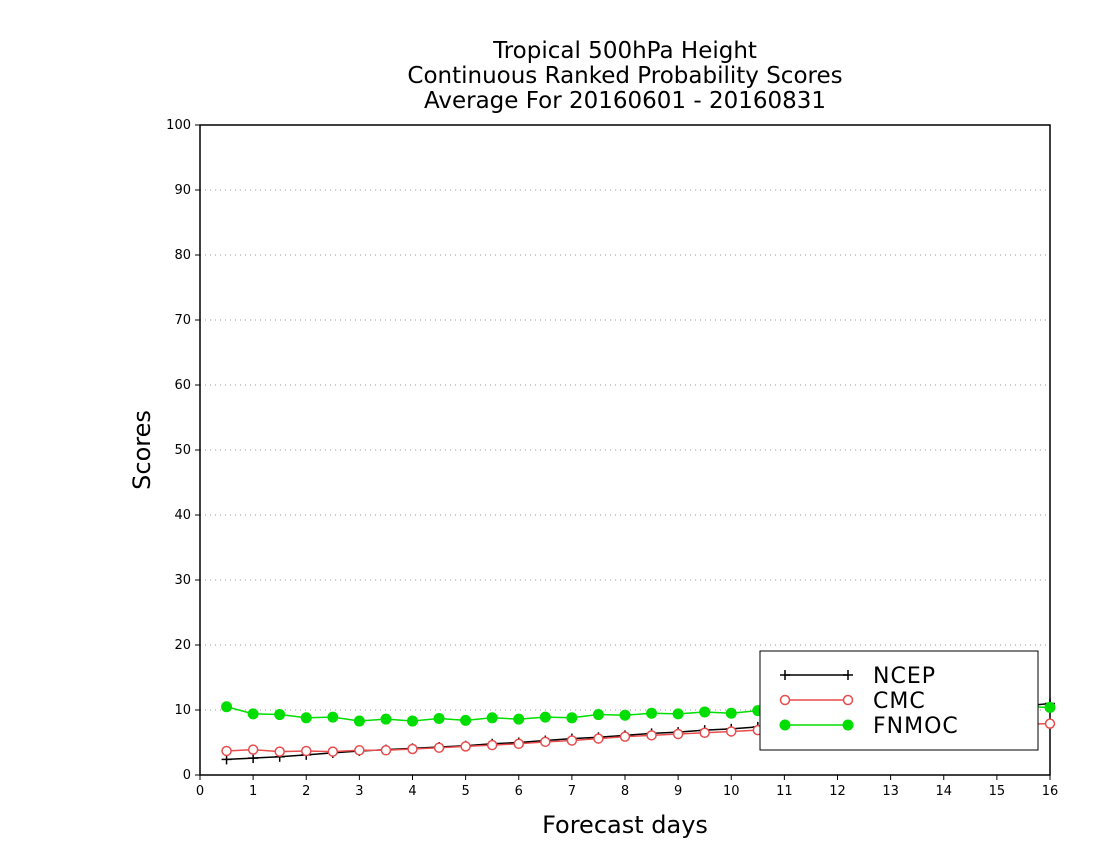 The width and height of the screenshot is (1100, 850). Describe the element at coordinates (997, 791) in the screenshot. I see `x-tick-label: 15` at that location.